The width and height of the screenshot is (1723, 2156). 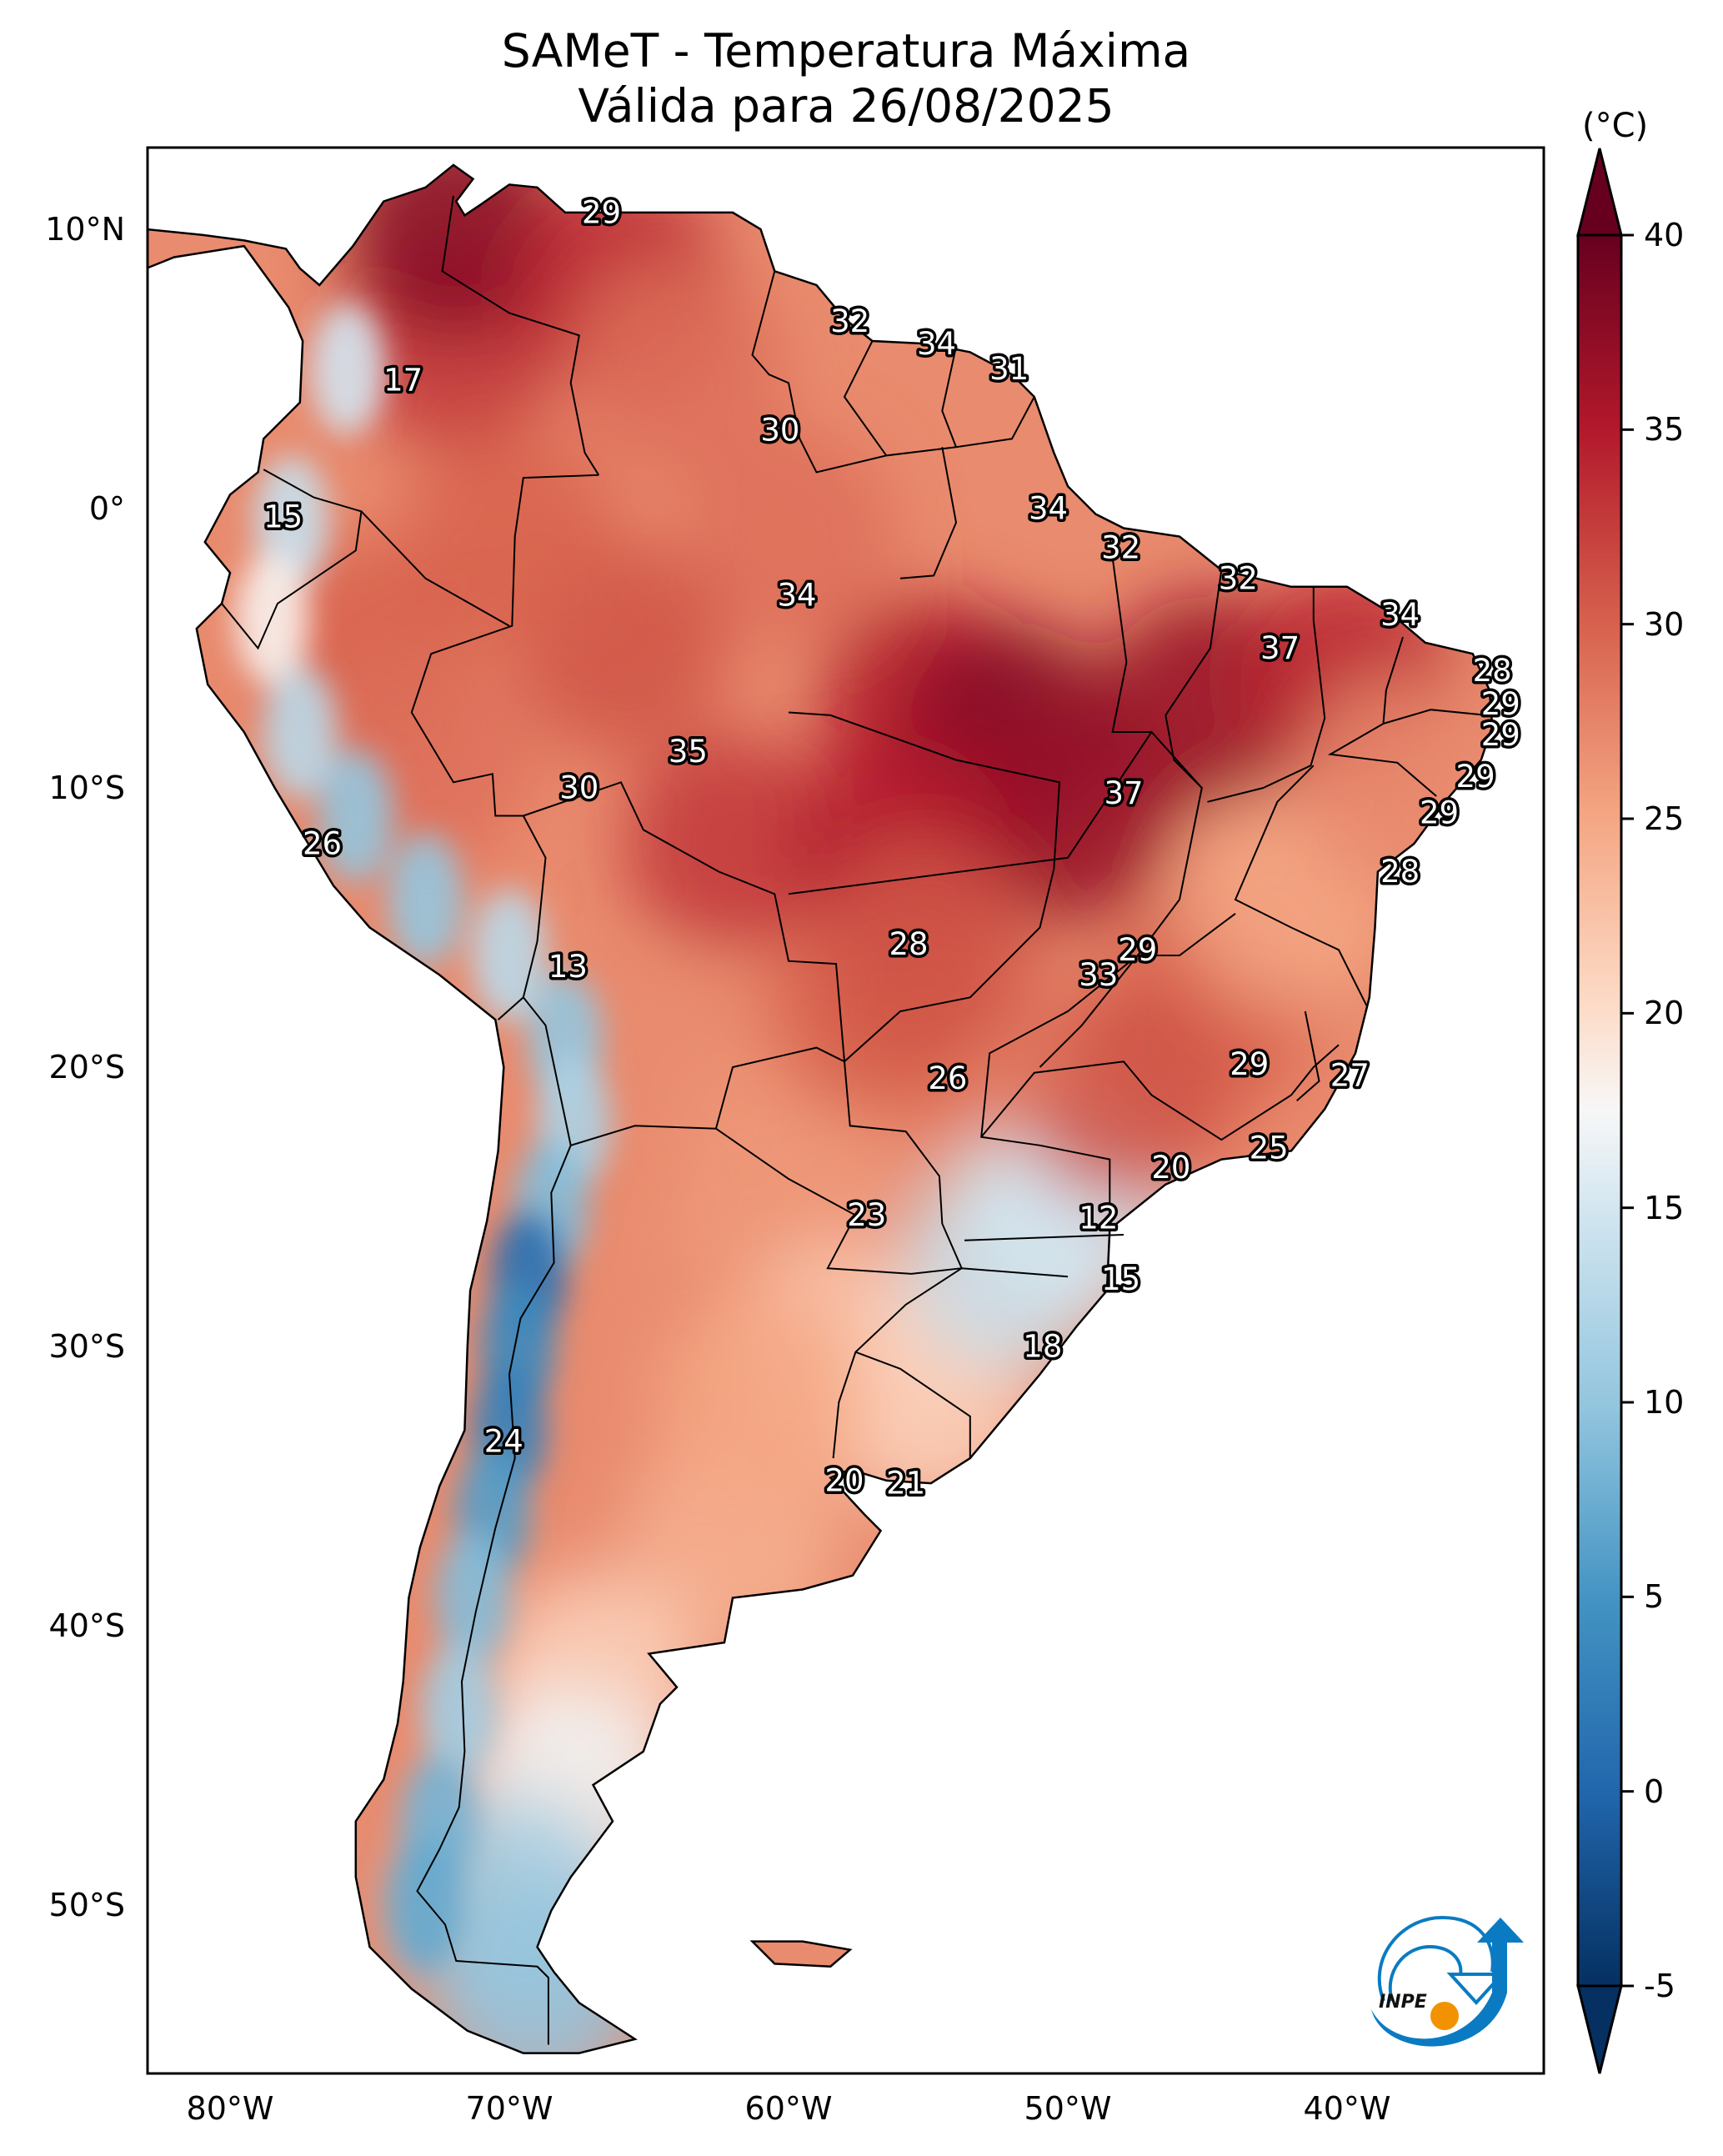 What do you see at coordinates (403, 380) in the screenshot?
I see `temperature-value-label: 17` at bounding box center [403, 380].